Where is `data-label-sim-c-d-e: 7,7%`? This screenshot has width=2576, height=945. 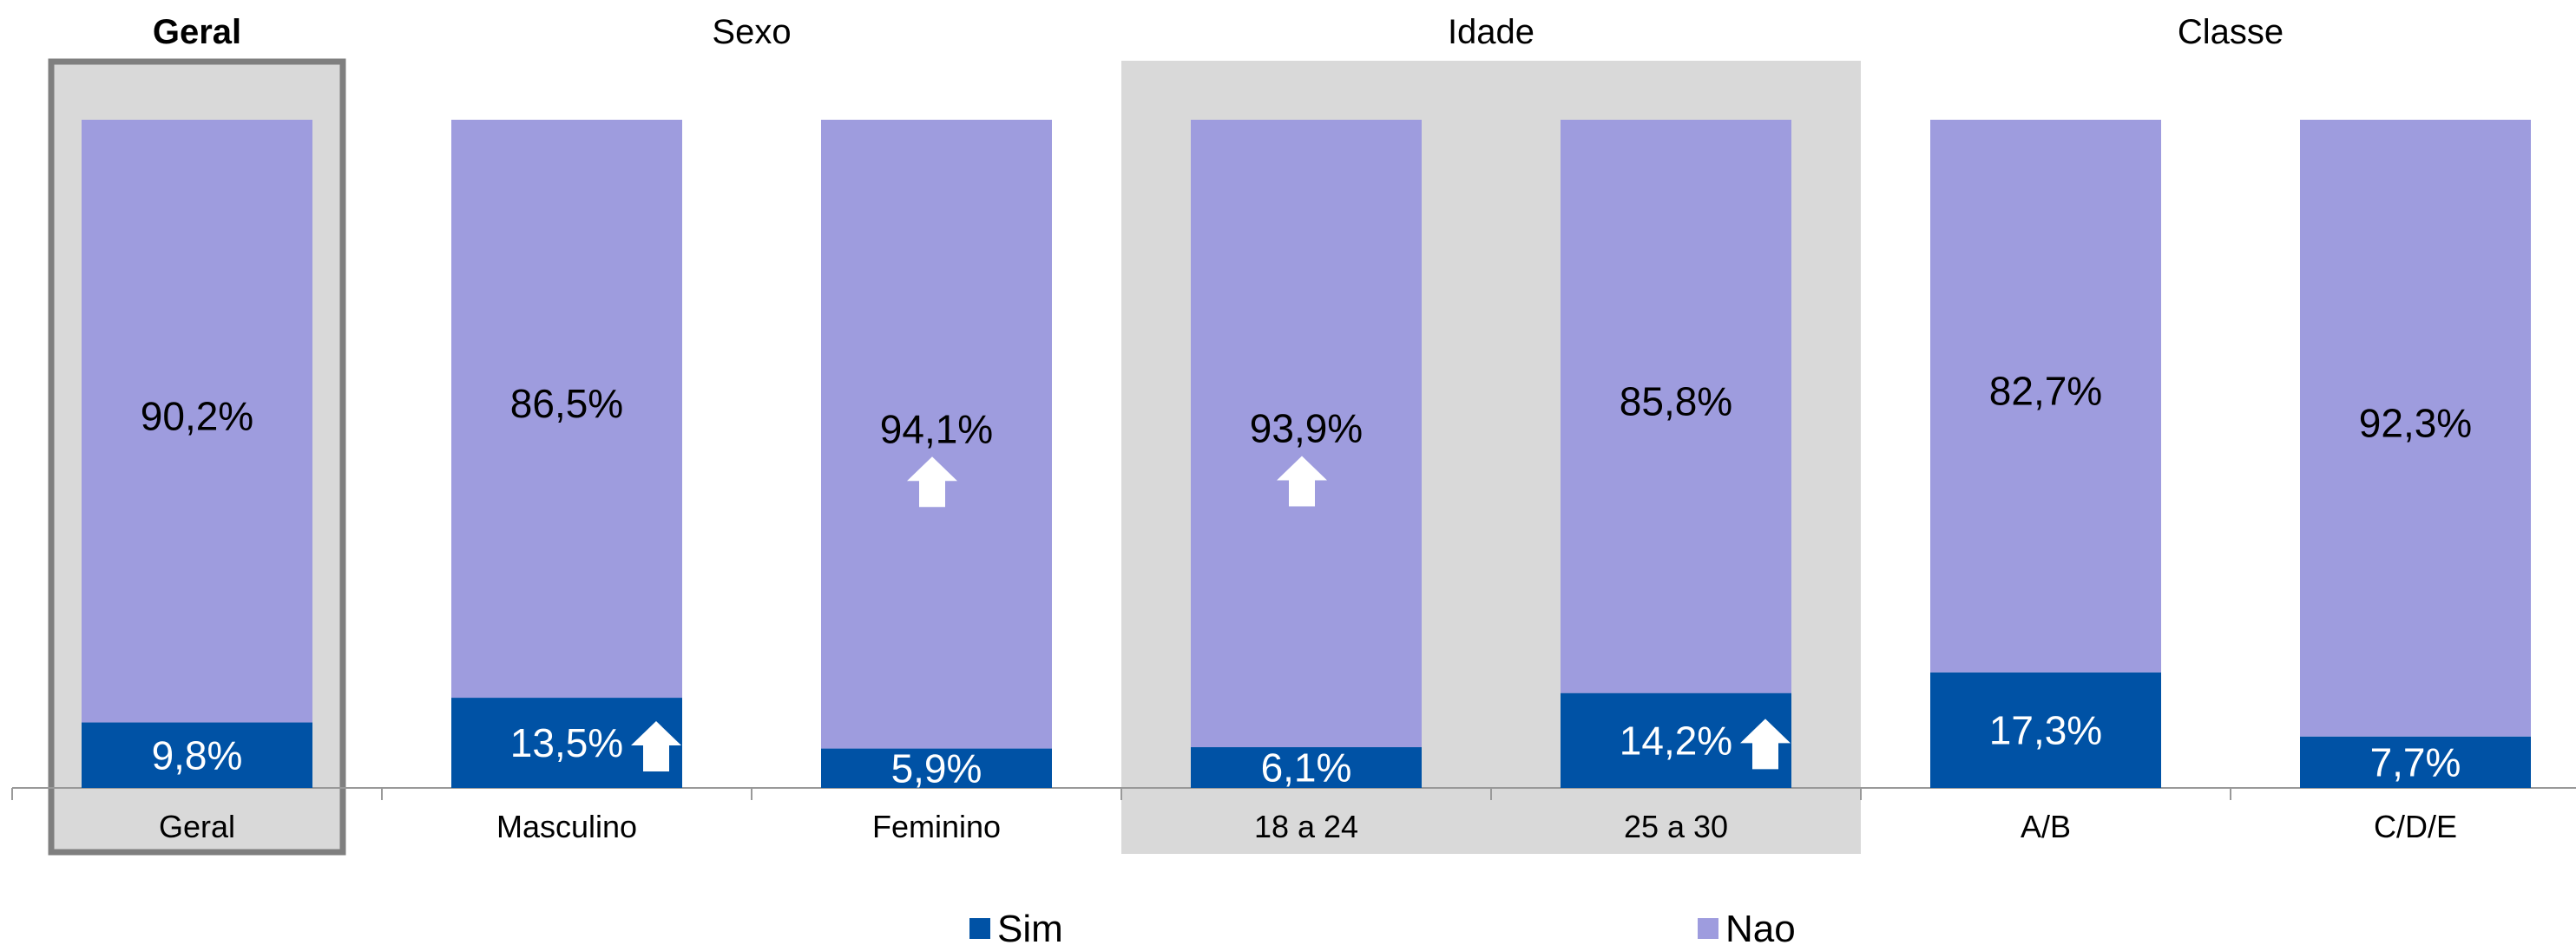
data-label-sim-c-d-e: 7,7% is located at coordinates (2416, 761).